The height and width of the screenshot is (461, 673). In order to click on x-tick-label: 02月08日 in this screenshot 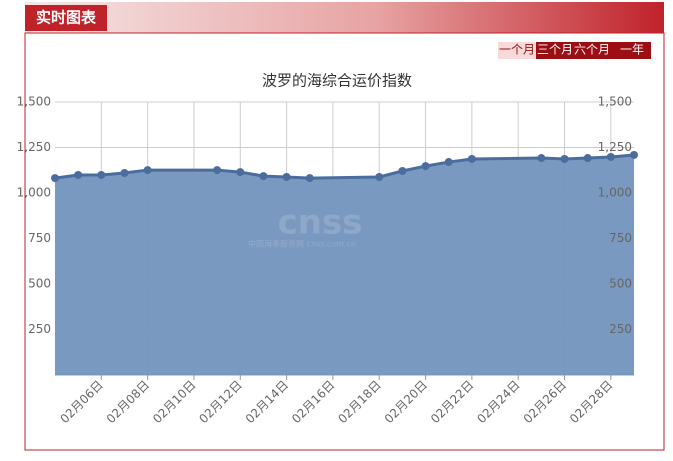, I will do `click(128, 402)`.